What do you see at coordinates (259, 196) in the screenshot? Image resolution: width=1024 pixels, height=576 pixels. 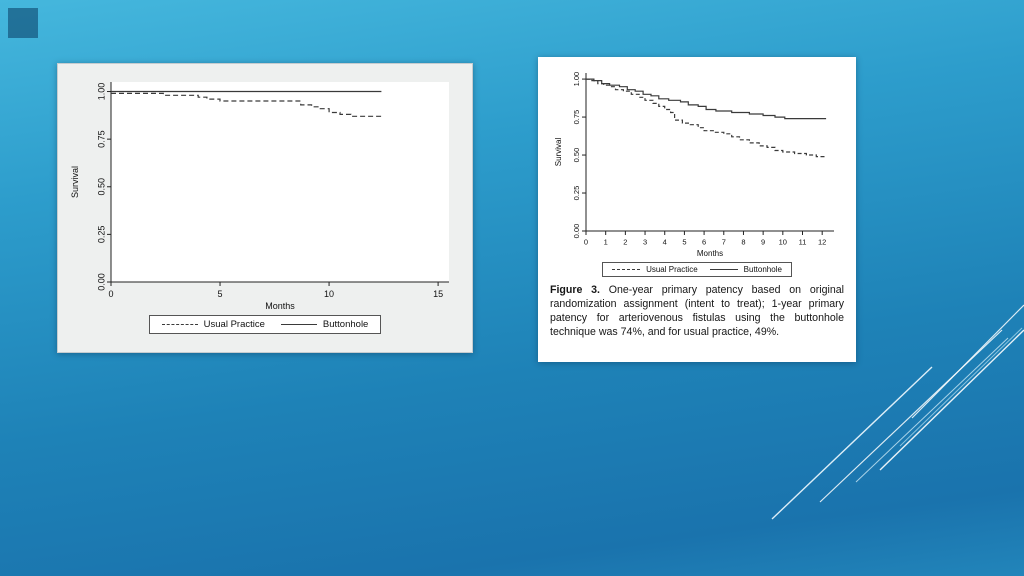 I see `km-chart-left: 0.00 0.25 0.50 0.75 1.00 0 5 10 15 Months Survival` at bounding box center [259, 196].